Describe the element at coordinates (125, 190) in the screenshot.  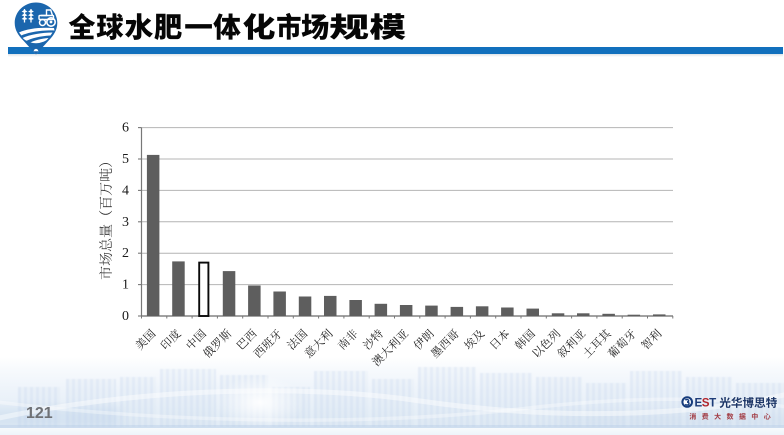
I see `svg-text: 4` at that location.